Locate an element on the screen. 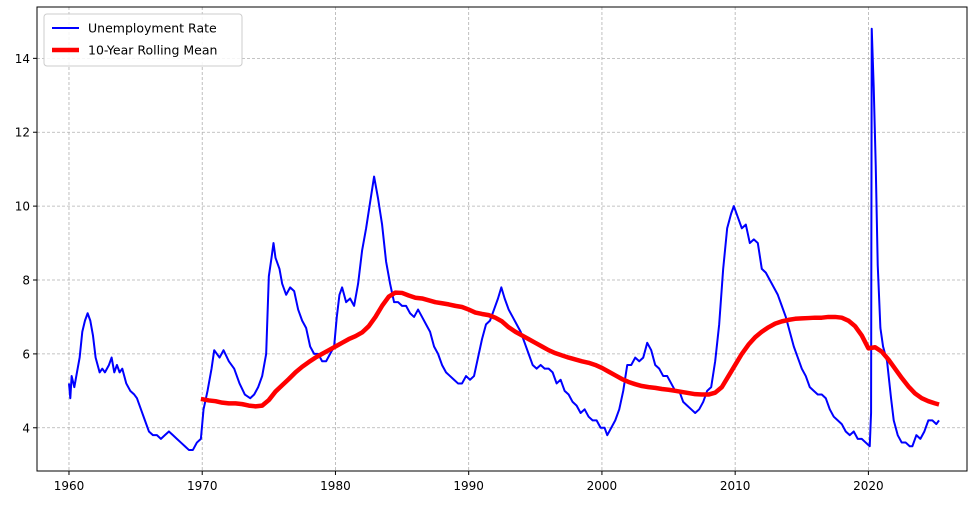 This screenshot has width=977, height=505. y-tick-label: 10 is located at coordinates (22, 207).